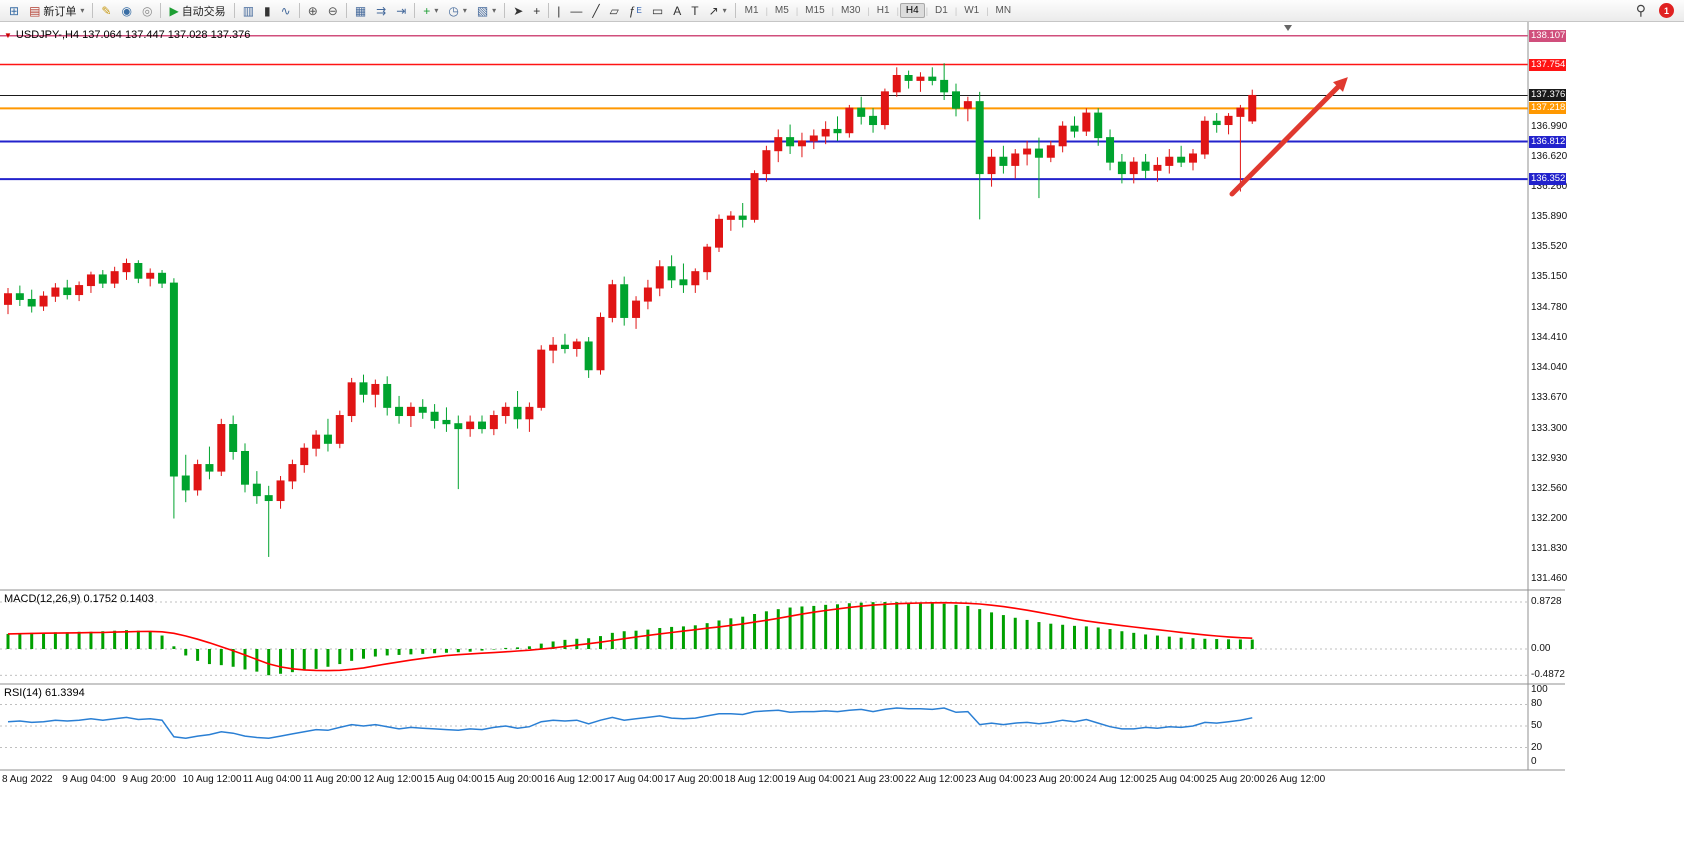  Describe the element at coordinates (595, 10) in the screenshot. I see `trendline-button: ╱` at that location.